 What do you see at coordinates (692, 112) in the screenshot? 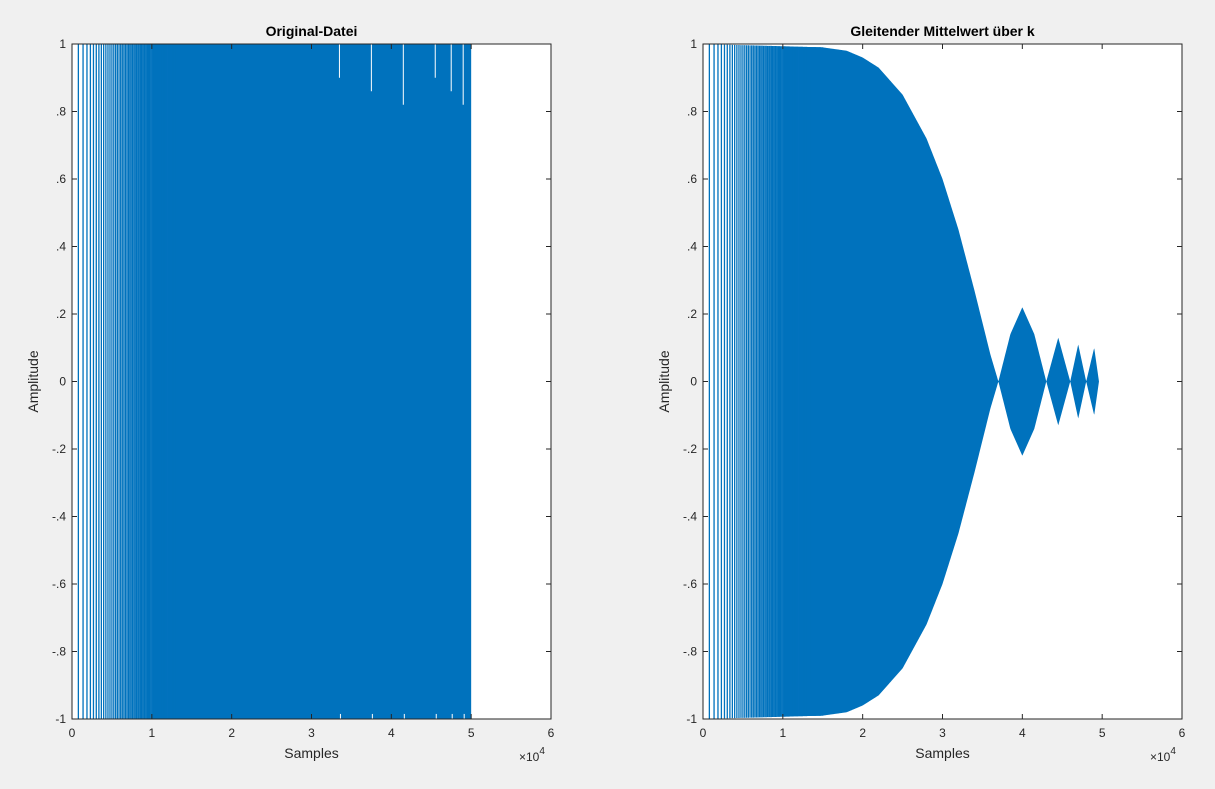
I see `right-y-tick-label: .8` at bounding box center [692, 112].